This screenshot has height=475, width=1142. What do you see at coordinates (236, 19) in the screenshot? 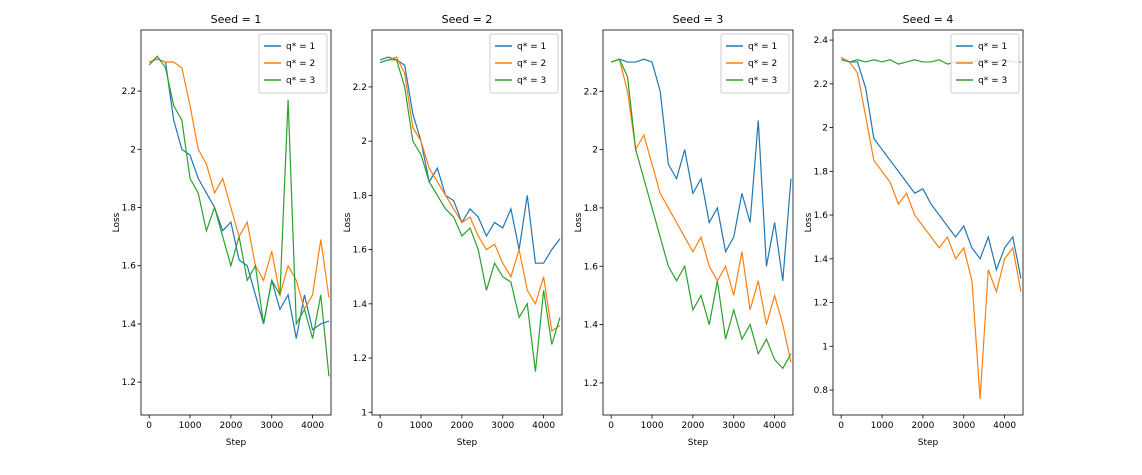
I see `chart-title: Seed = 1` at bounding box center [236, 19].